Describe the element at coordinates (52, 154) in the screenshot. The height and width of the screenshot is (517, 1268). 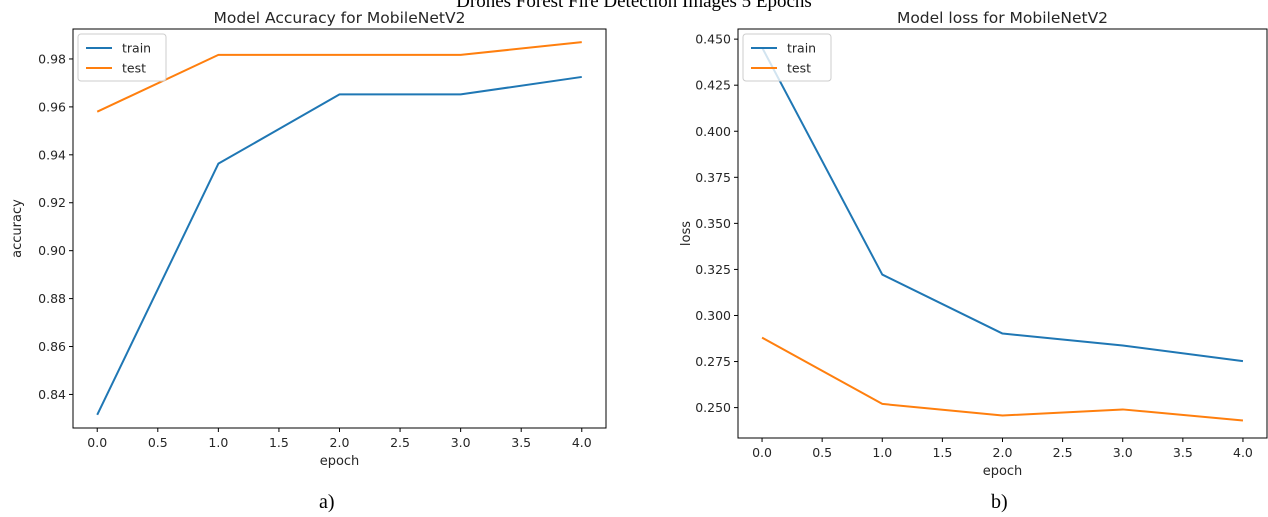
I see `y-tick-label: 0.94` at that location.